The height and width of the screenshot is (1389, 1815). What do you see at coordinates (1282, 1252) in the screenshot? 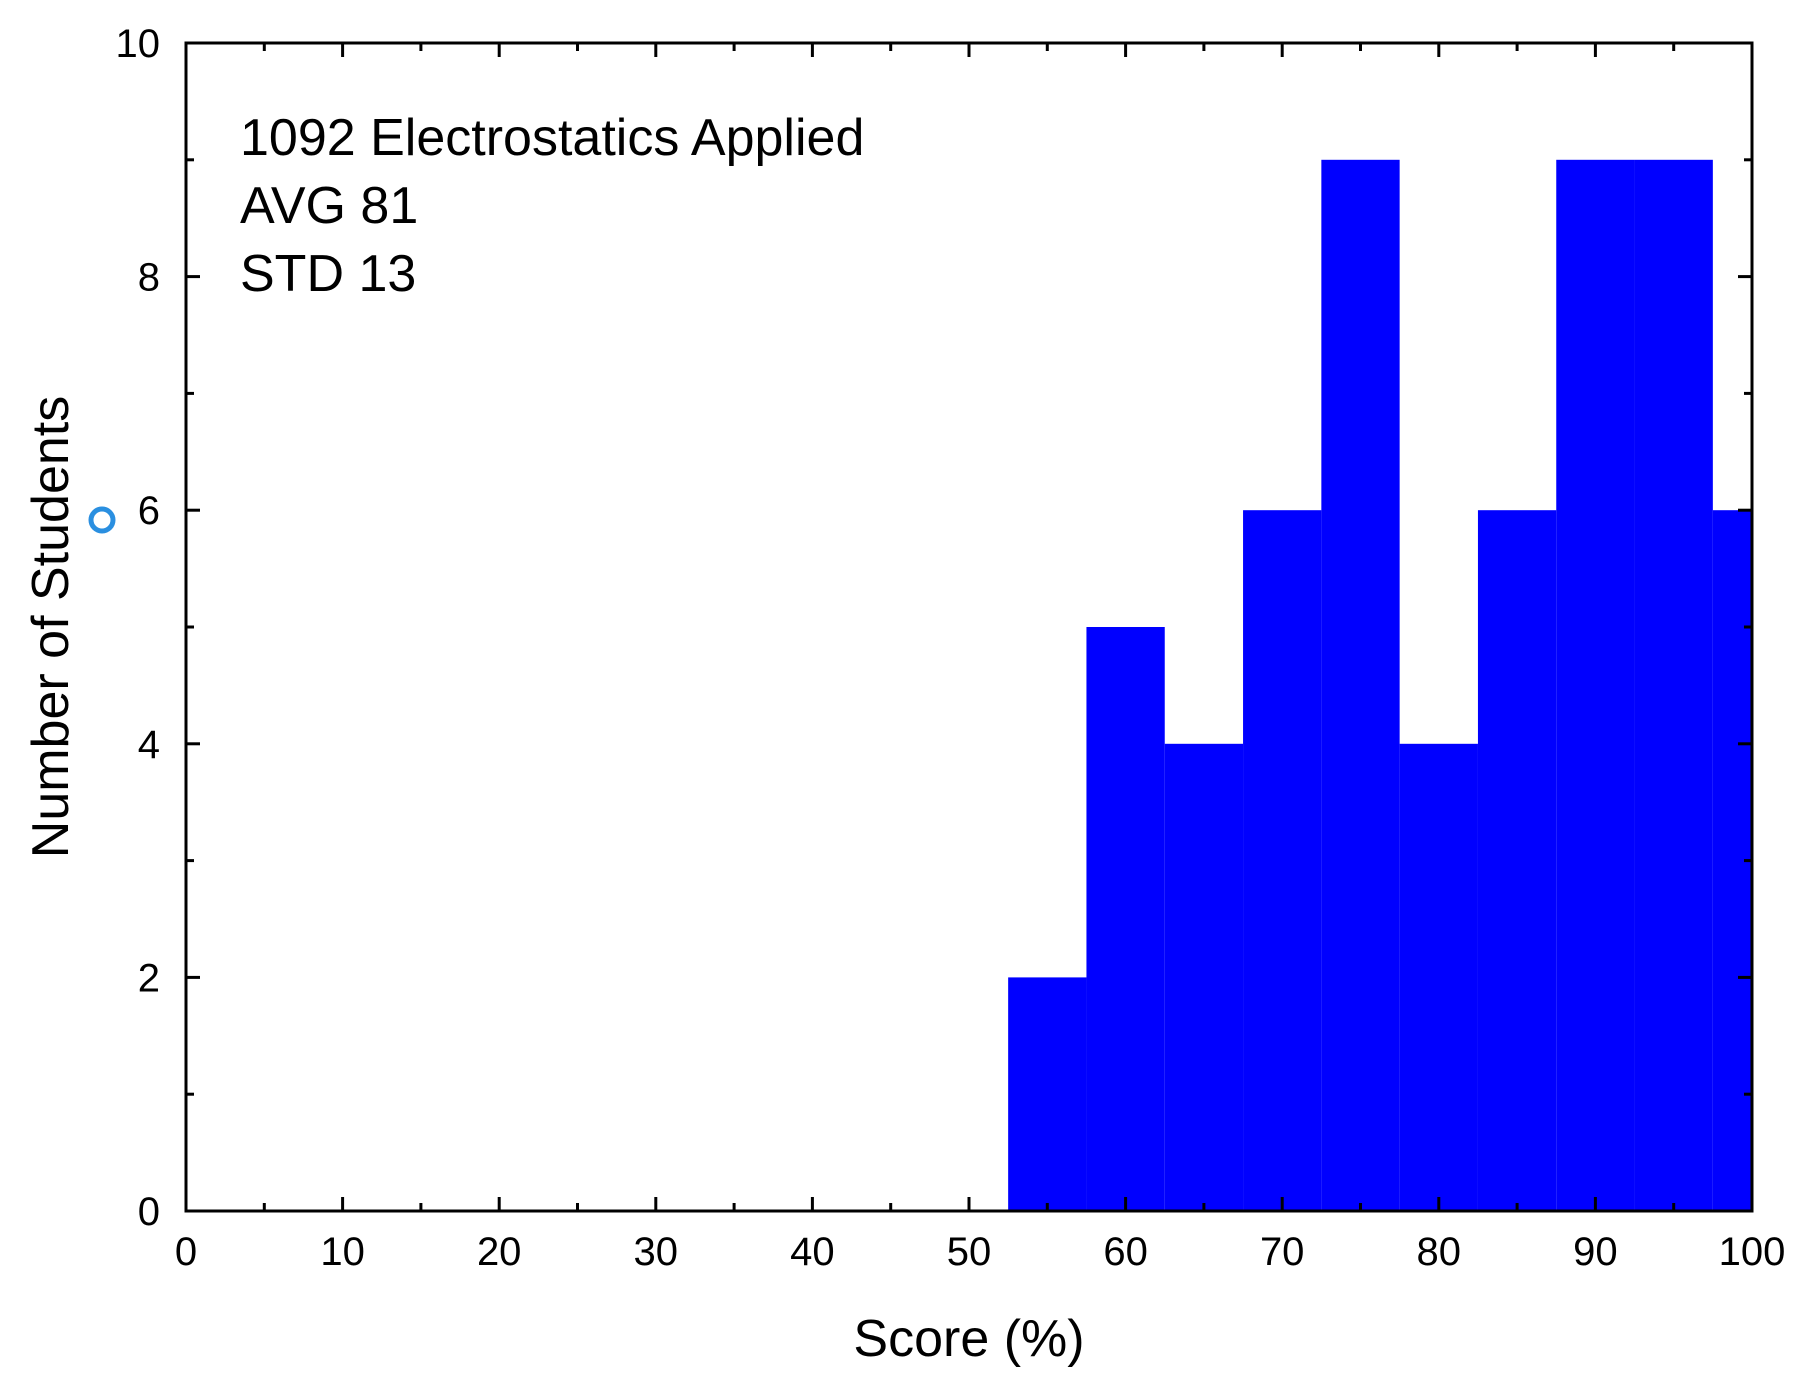
I see `x-tick-label: 70` at bounding box center [1282, 1252].